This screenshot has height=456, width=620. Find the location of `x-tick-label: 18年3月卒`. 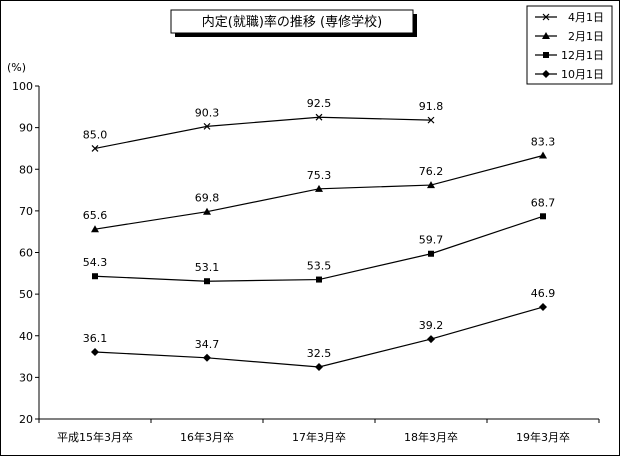

x-tick-label: 18年3月卒 is located at coordinates (431, 437).